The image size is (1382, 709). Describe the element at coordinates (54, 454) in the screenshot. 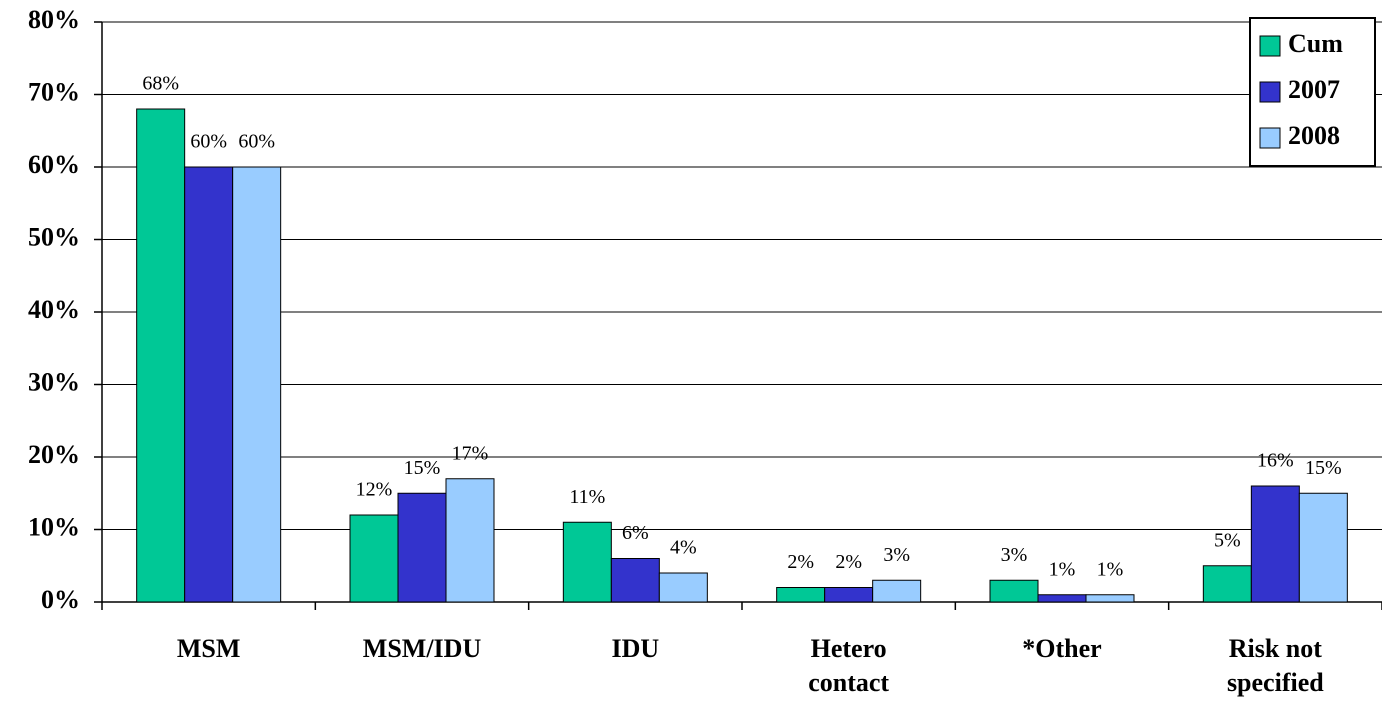

I see `y-tick-label: 20%` at that location.